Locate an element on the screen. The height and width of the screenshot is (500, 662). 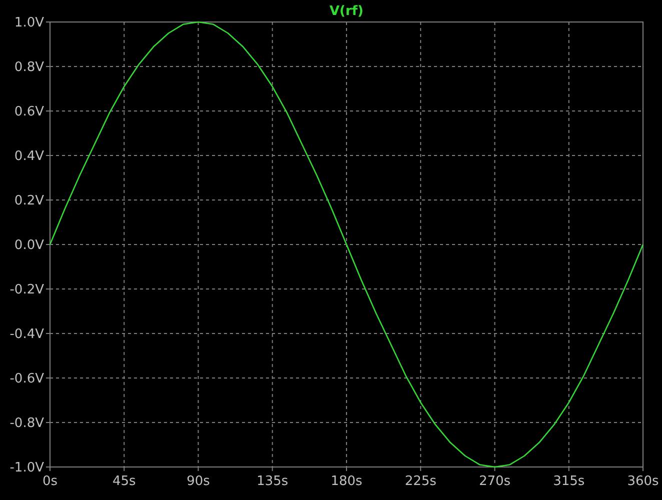
x-tick-label: 0s is located at coordinates (50, 481).